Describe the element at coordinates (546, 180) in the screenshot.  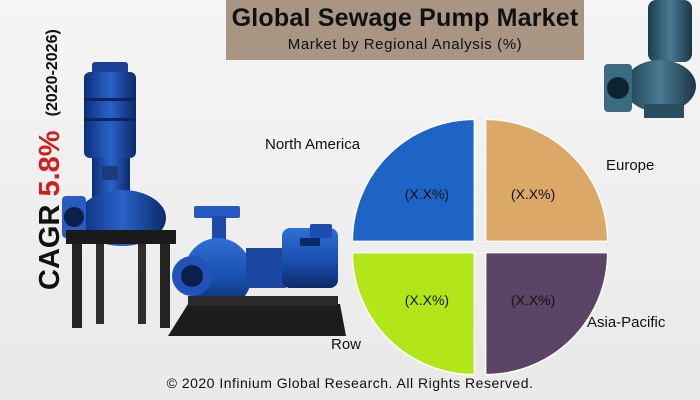
I see `slice-europe` at that location.